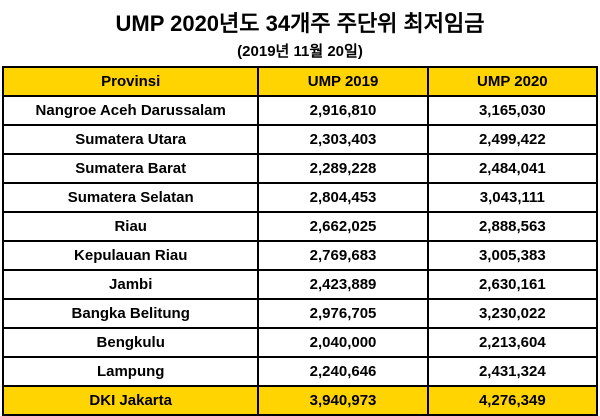 The height and width of the screenshot is (416, 600). I want to click on ump-2020-cell: 2,499,422, so click(512, 139).